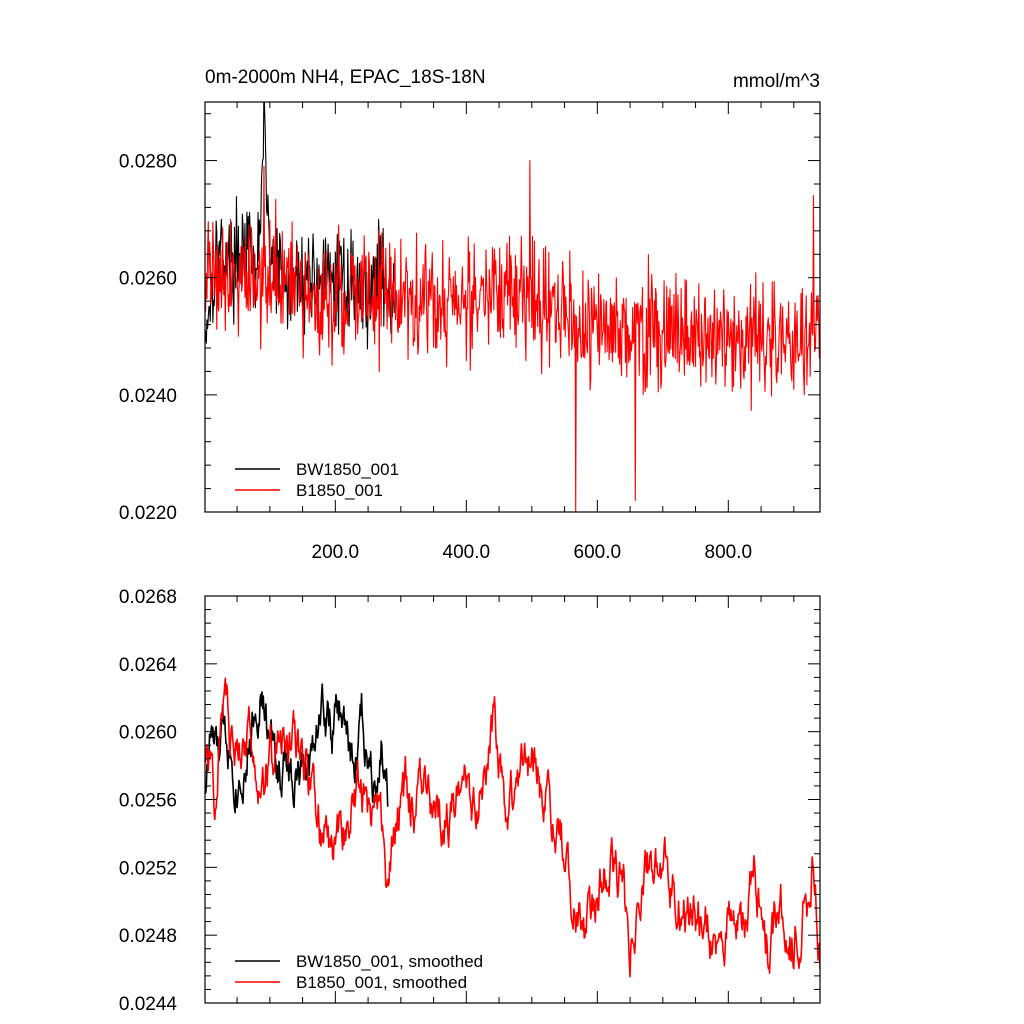 Image resolution: width=1024 pixels, height=1024 pixels. Describe the element at coordinates (347, 469) in the screenshot. I see `legend-label-bw: BW1850_001` at that location.